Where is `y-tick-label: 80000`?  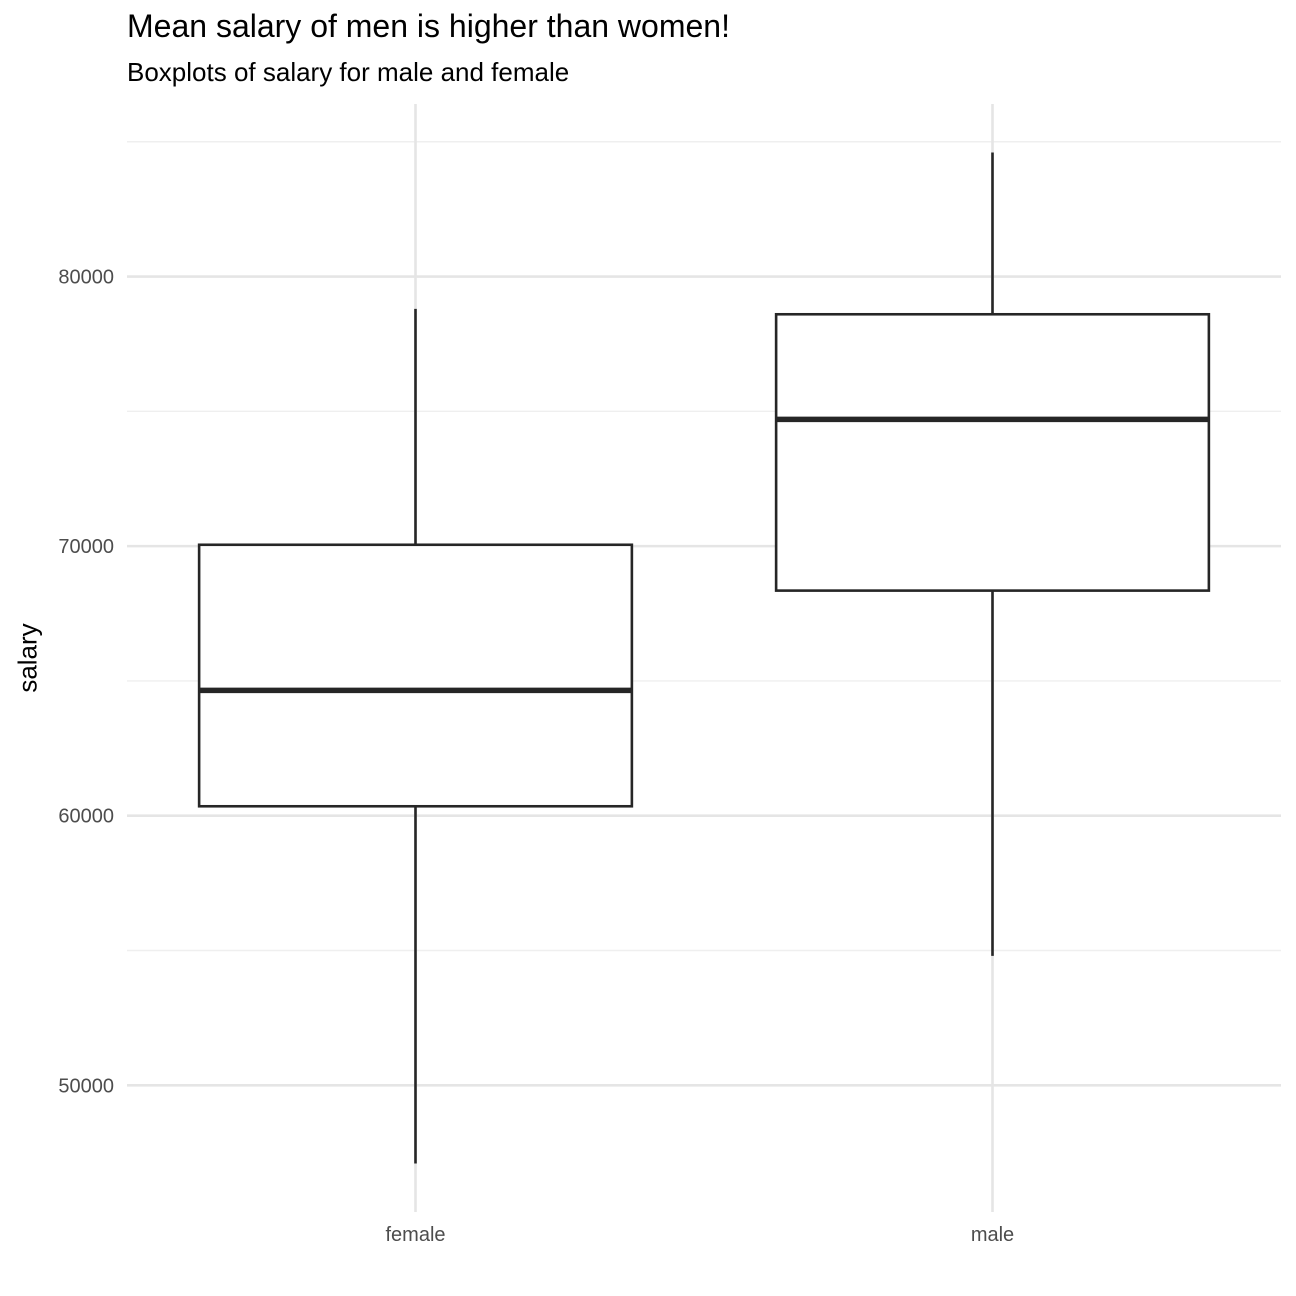 y-tick-label: 80000 is located at coordinates (86, 278).